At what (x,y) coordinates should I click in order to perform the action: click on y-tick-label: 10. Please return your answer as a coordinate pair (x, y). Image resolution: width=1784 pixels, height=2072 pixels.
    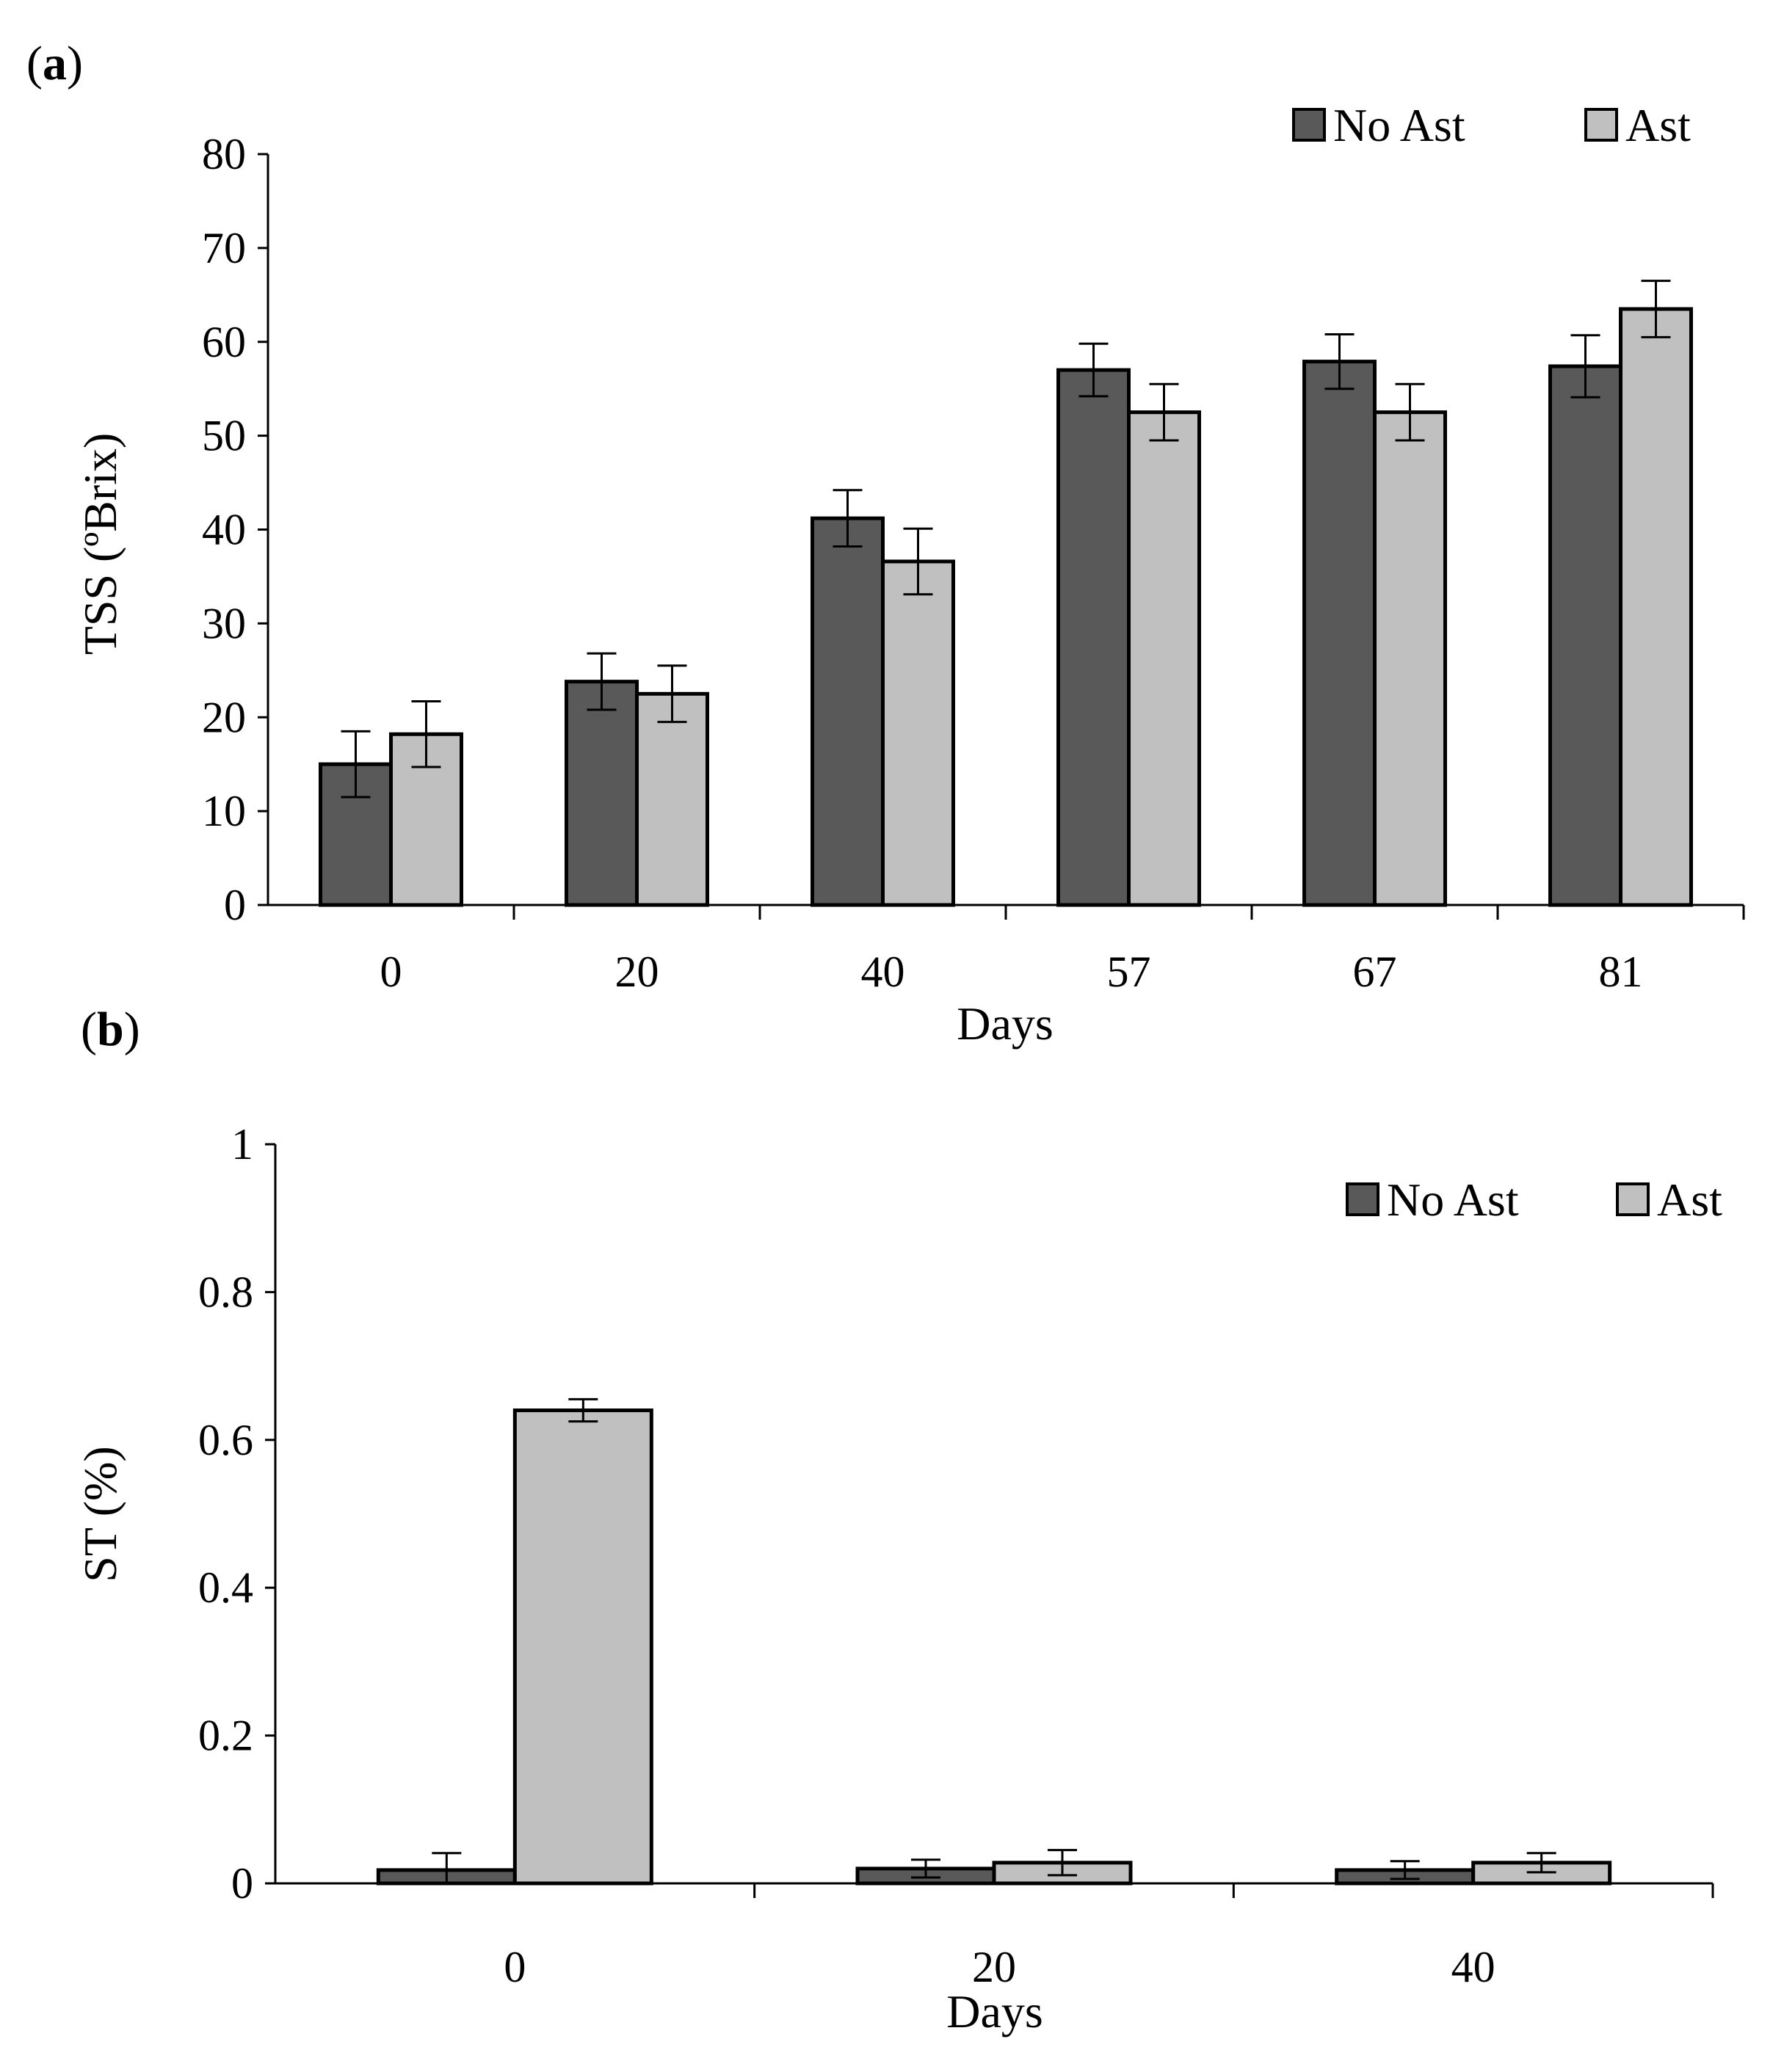
    Looking at the image, I should click on (224, 811).